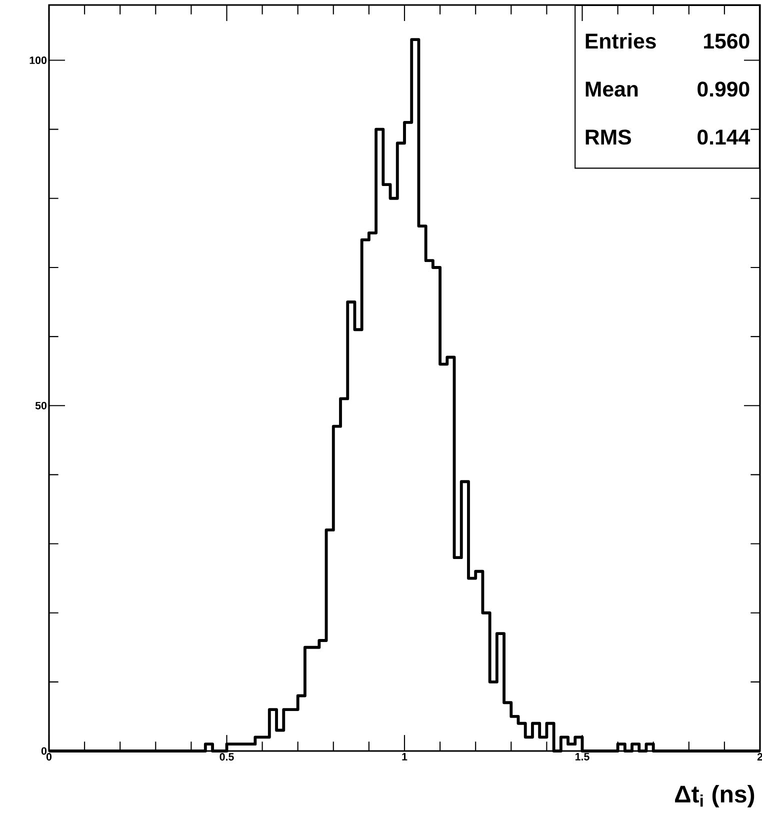  I want to click on x-tick-label: 0, so click(49, 757).